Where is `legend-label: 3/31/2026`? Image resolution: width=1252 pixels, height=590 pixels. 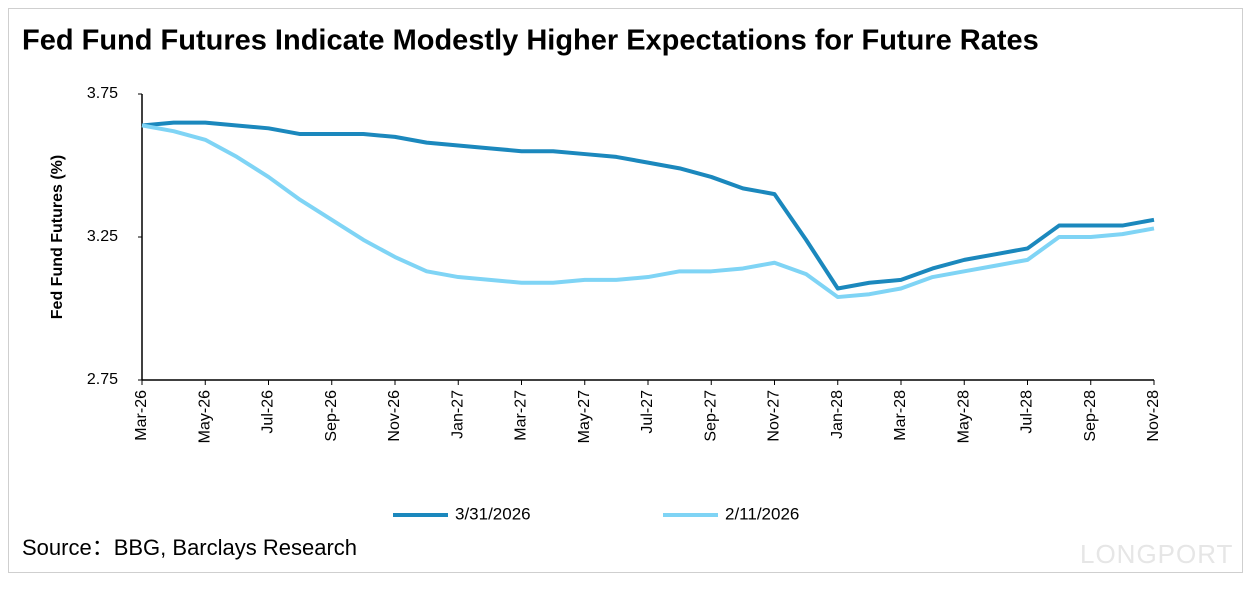 legend-label: 3/31/2026 is located at coordinates (493, 513).